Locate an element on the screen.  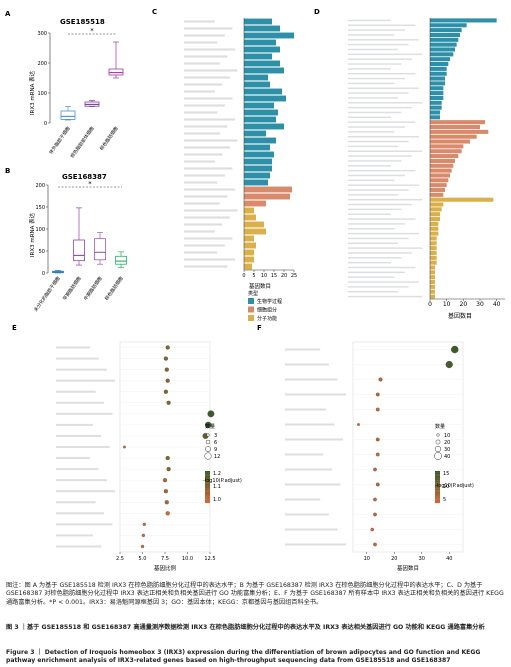
panel-b-xlabels: 未分化的脂肪干细胞 早期脂肪细胞 中期脂肪细胞 棕色脂肪细胞 is located at coordinates (78, 294).